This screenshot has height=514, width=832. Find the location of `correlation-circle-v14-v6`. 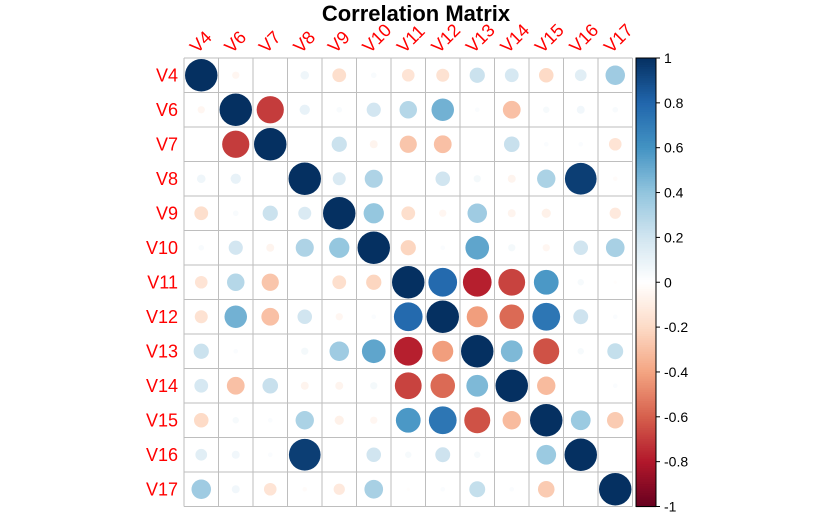

correlation-circle-v14-v6 is located at coordinates (235, 385).